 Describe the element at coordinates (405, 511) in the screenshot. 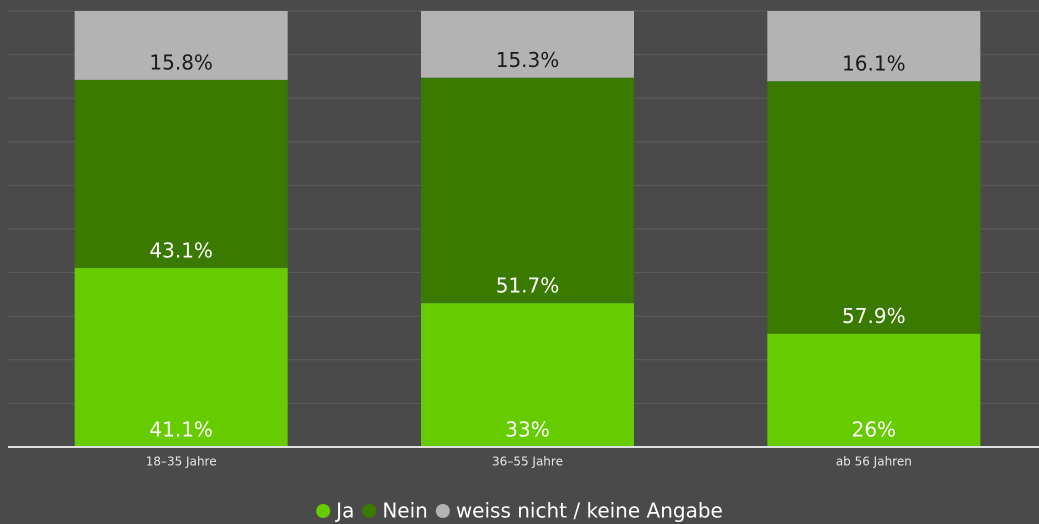

I see `legend-label: Nein` at that location.